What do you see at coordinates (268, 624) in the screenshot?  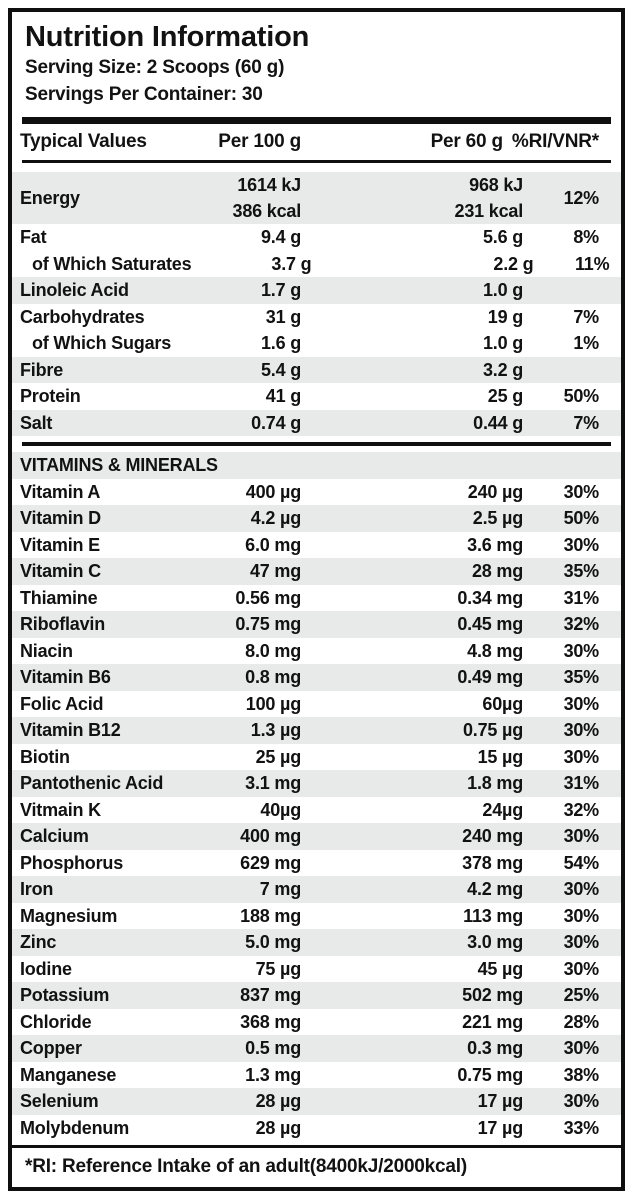 I see `row-value-per-100g: 0.75 mg` at bounding box center [268, 624].